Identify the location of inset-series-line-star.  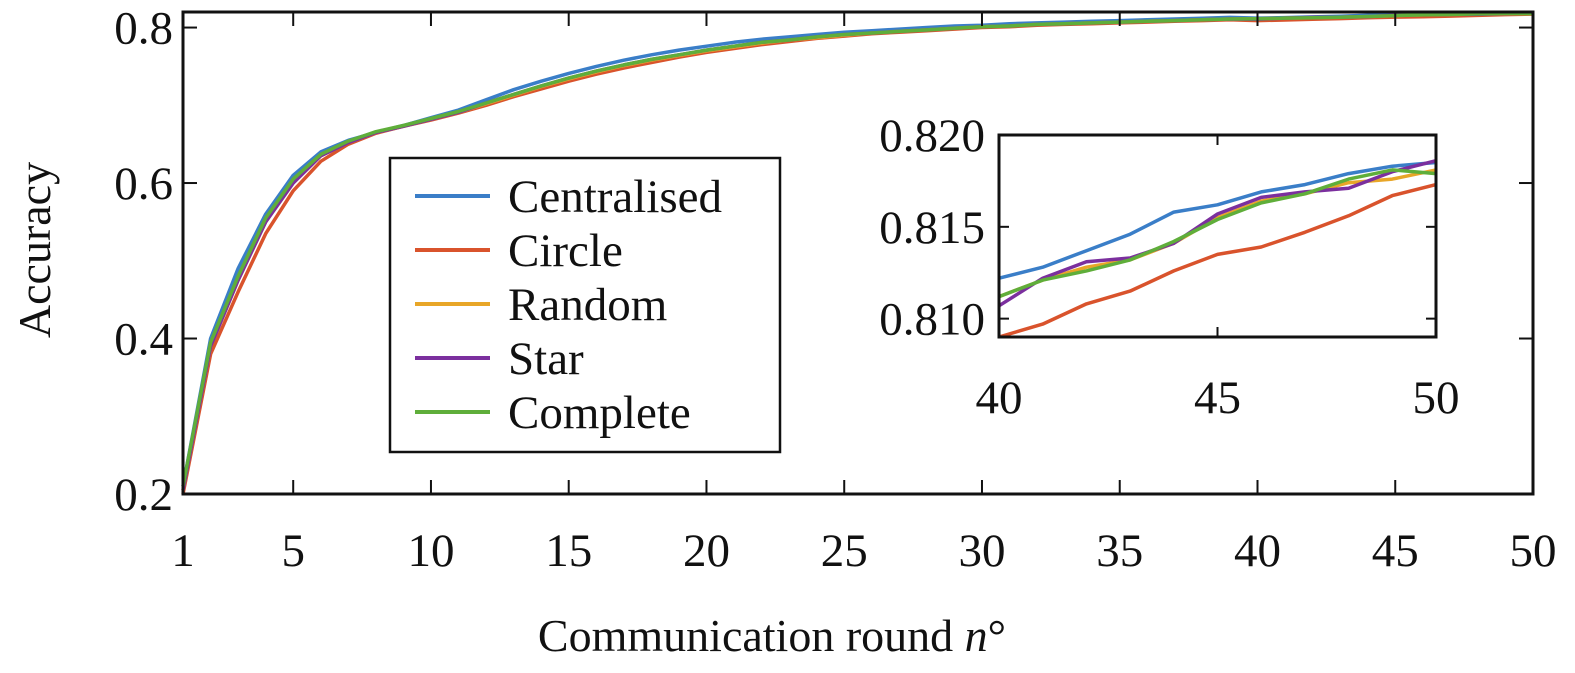
(1217, 233).